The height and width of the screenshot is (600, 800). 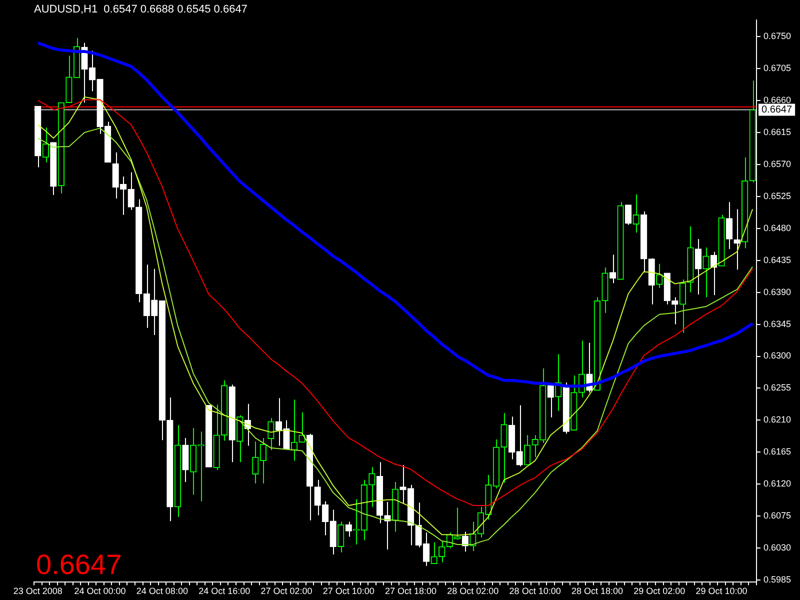 What do you see at coordinates (776, 110) in the screenshot?
I see `ref-line-label: 0.6647` at bounding box center [776, 110].